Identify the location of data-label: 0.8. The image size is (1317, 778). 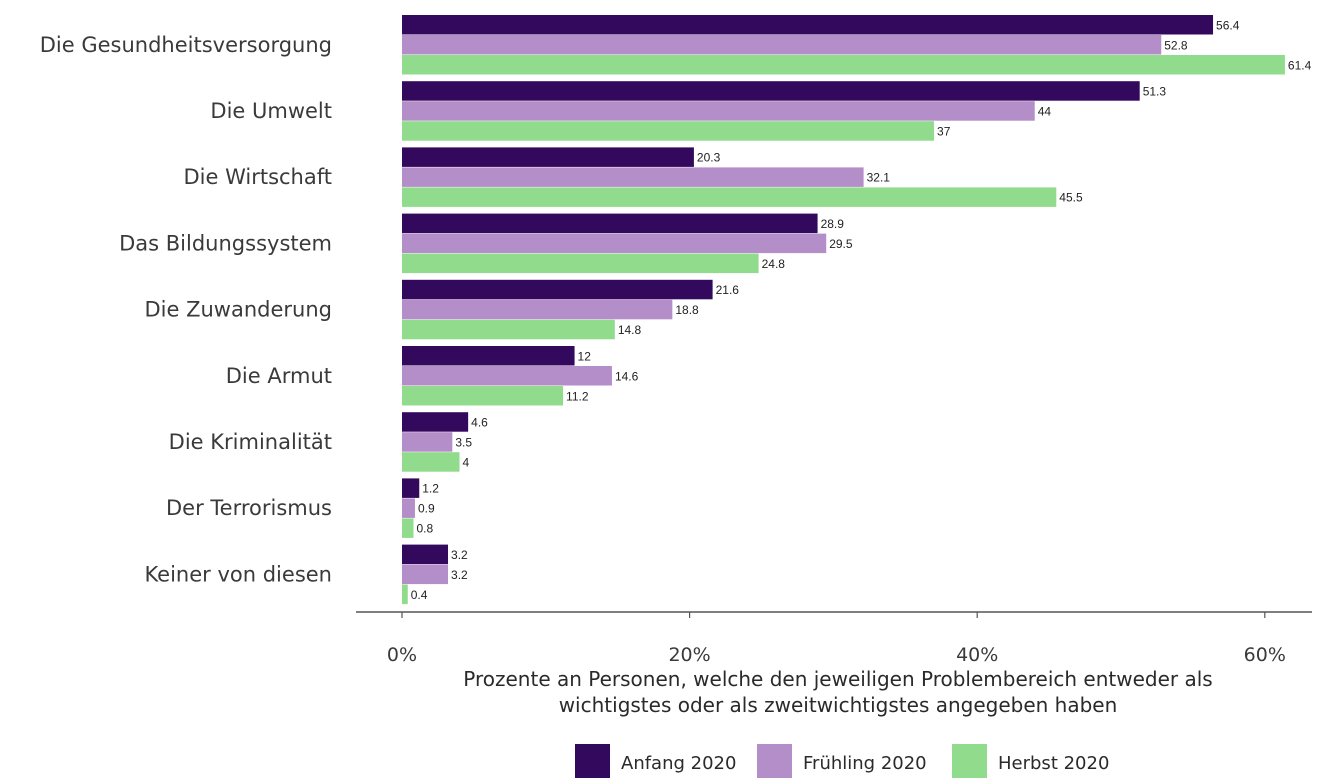
(425, 529).